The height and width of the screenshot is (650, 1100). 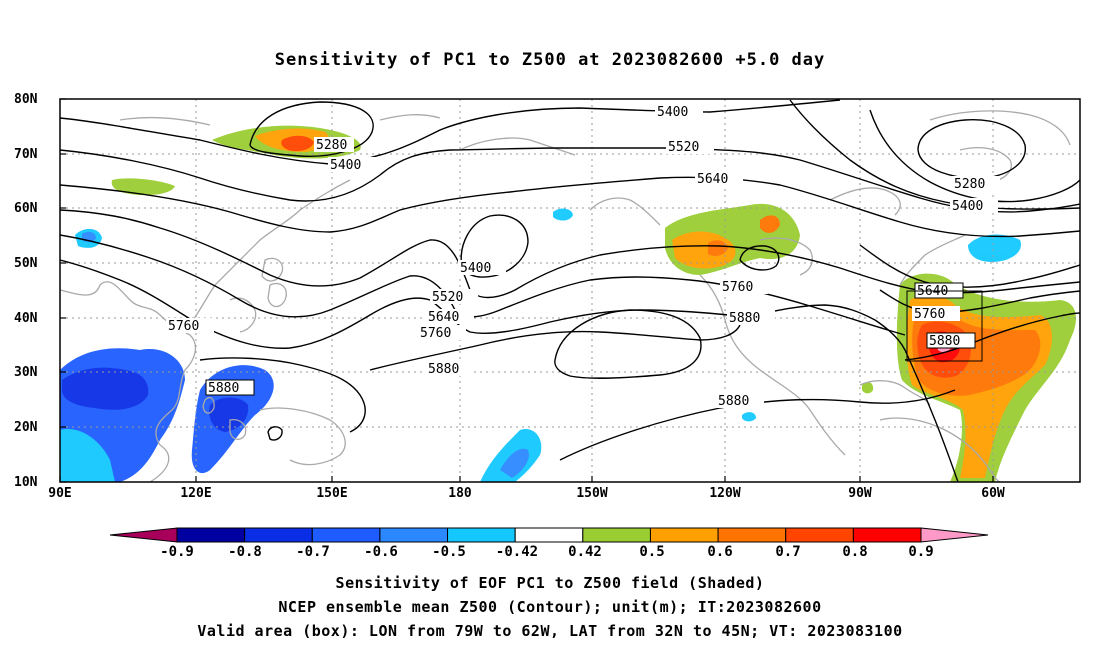 I want to click on colorbar-left-arrow, so click(x=143, y=535).